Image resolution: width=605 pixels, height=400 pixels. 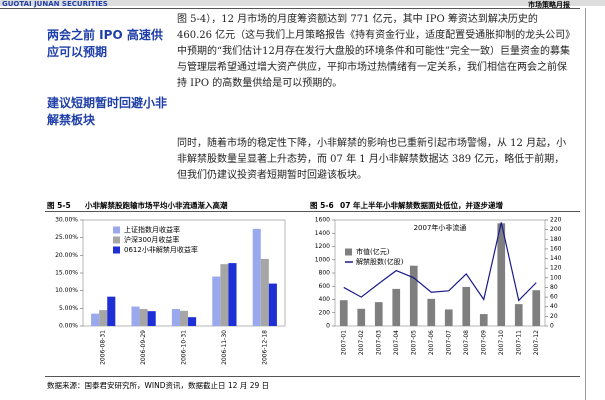 I want to click on x-tick-label: 2007-03, so click(x=378, y=342).